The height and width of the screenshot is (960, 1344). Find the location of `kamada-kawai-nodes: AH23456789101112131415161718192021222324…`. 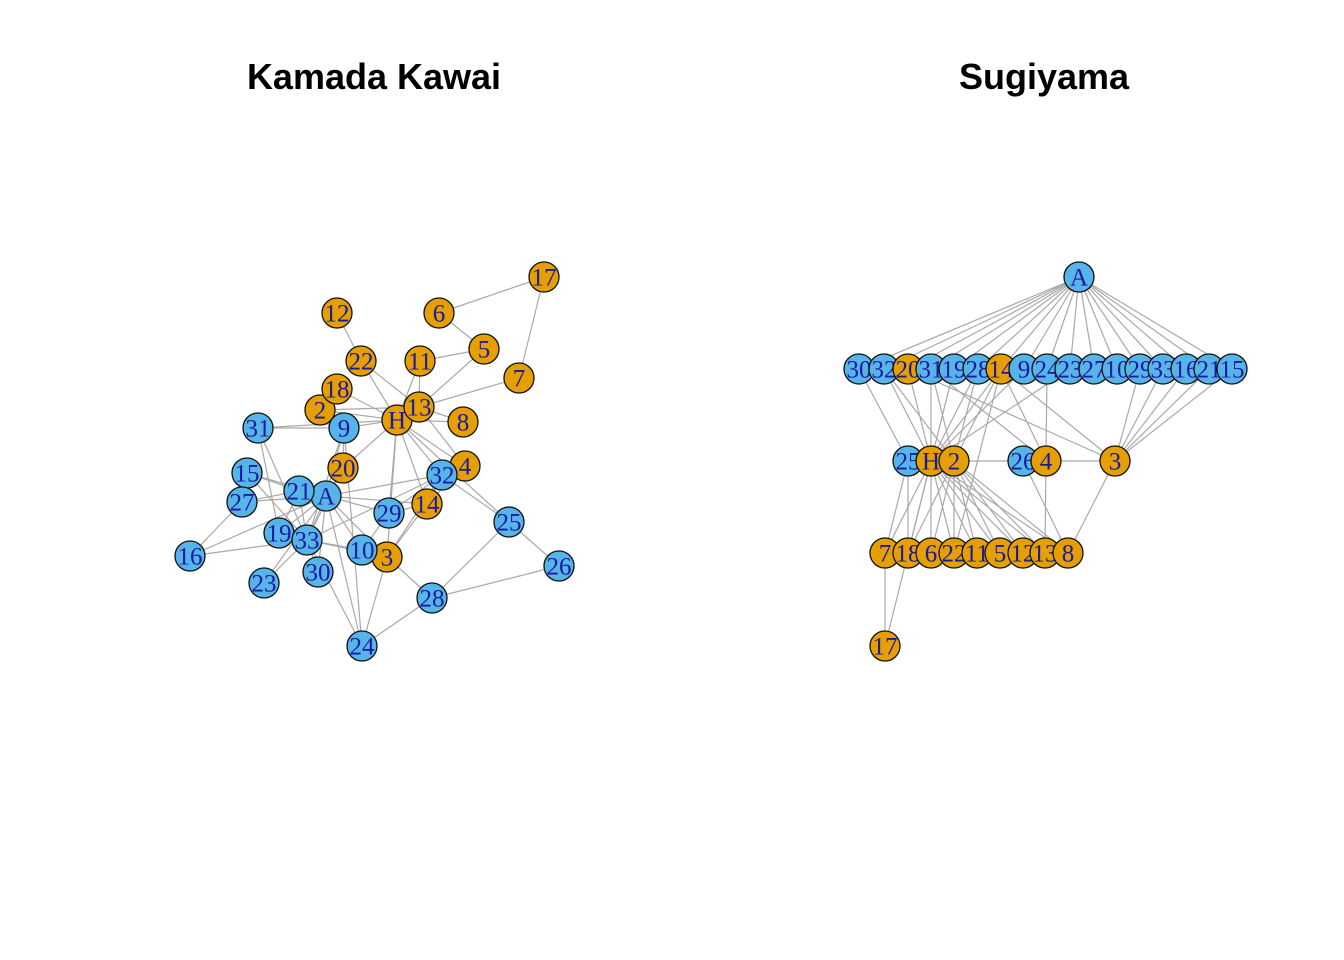

kamada-kawai-nodes: AH23456789101112131415161718192021222324… is located at coordinates (374, 461).